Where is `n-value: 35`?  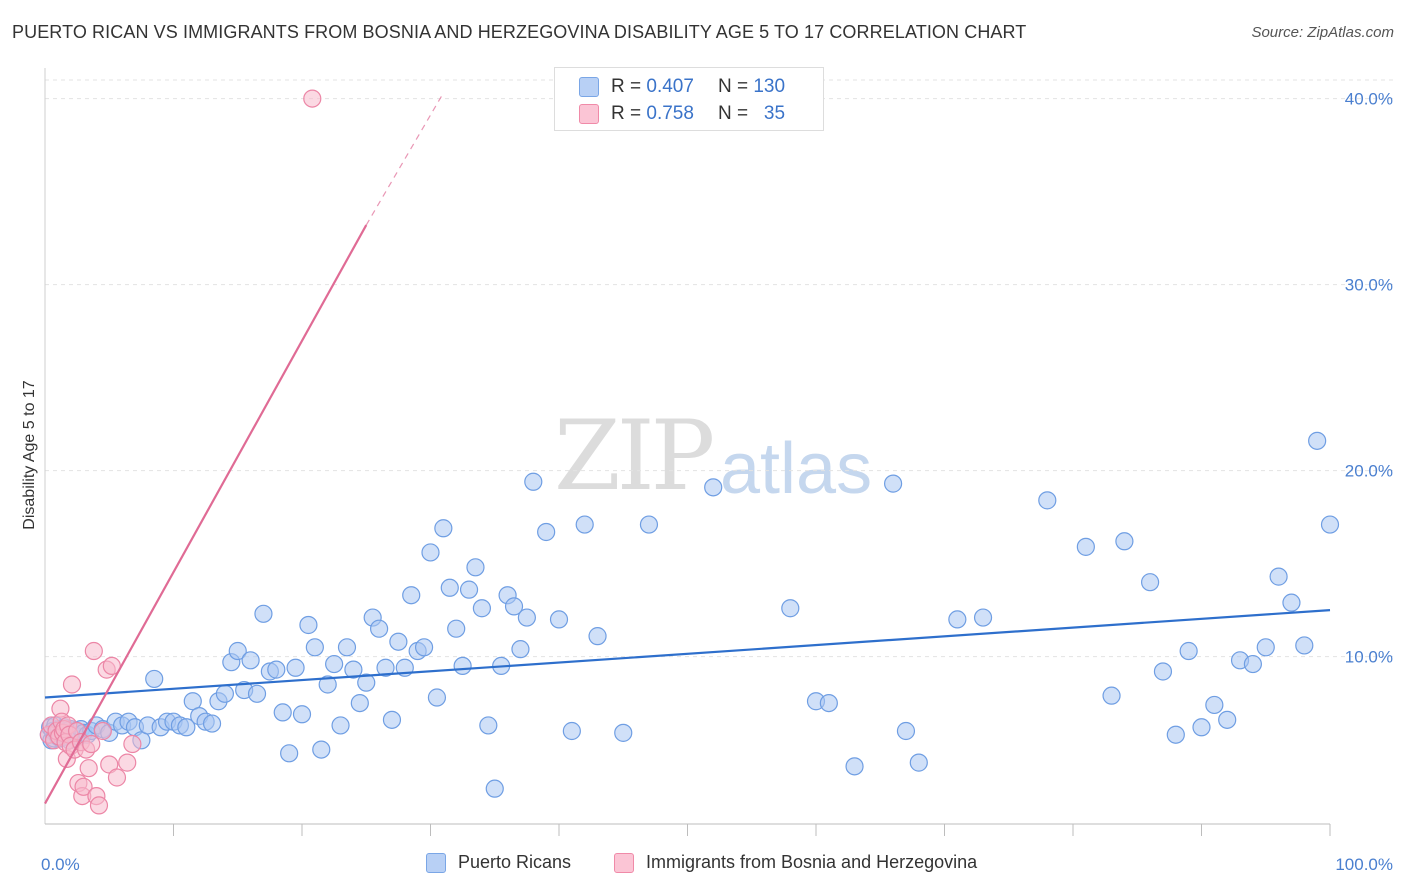 n-value: 35 is located at coordinates (774, 113).